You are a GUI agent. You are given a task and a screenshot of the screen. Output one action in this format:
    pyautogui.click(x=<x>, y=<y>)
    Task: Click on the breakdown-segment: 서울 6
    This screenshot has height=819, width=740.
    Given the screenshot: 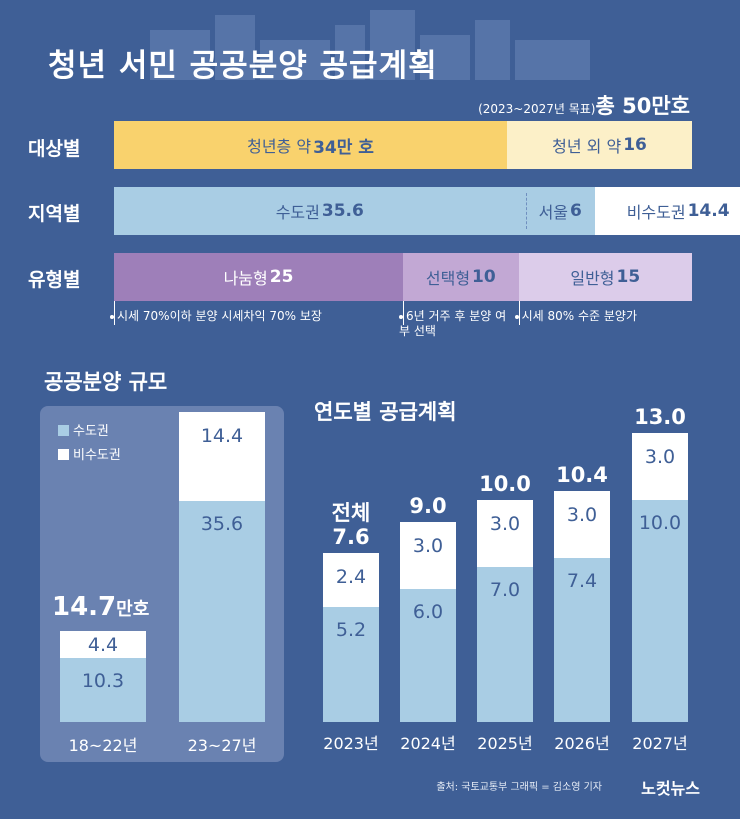 What is the action you would take?
    pyautogui.click(x=560, y=211)
    